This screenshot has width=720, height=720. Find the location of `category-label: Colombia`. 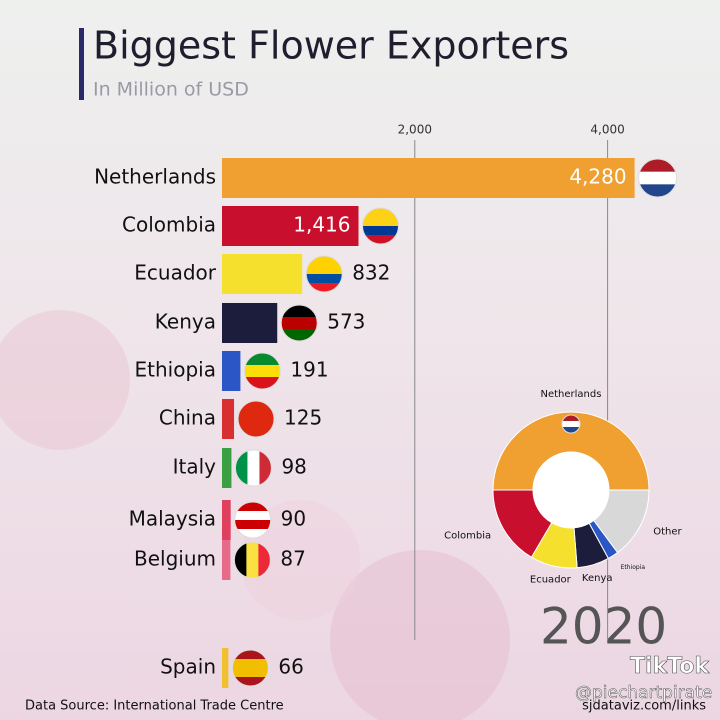

category-label: Colombia is located at coordinates (169, 225).